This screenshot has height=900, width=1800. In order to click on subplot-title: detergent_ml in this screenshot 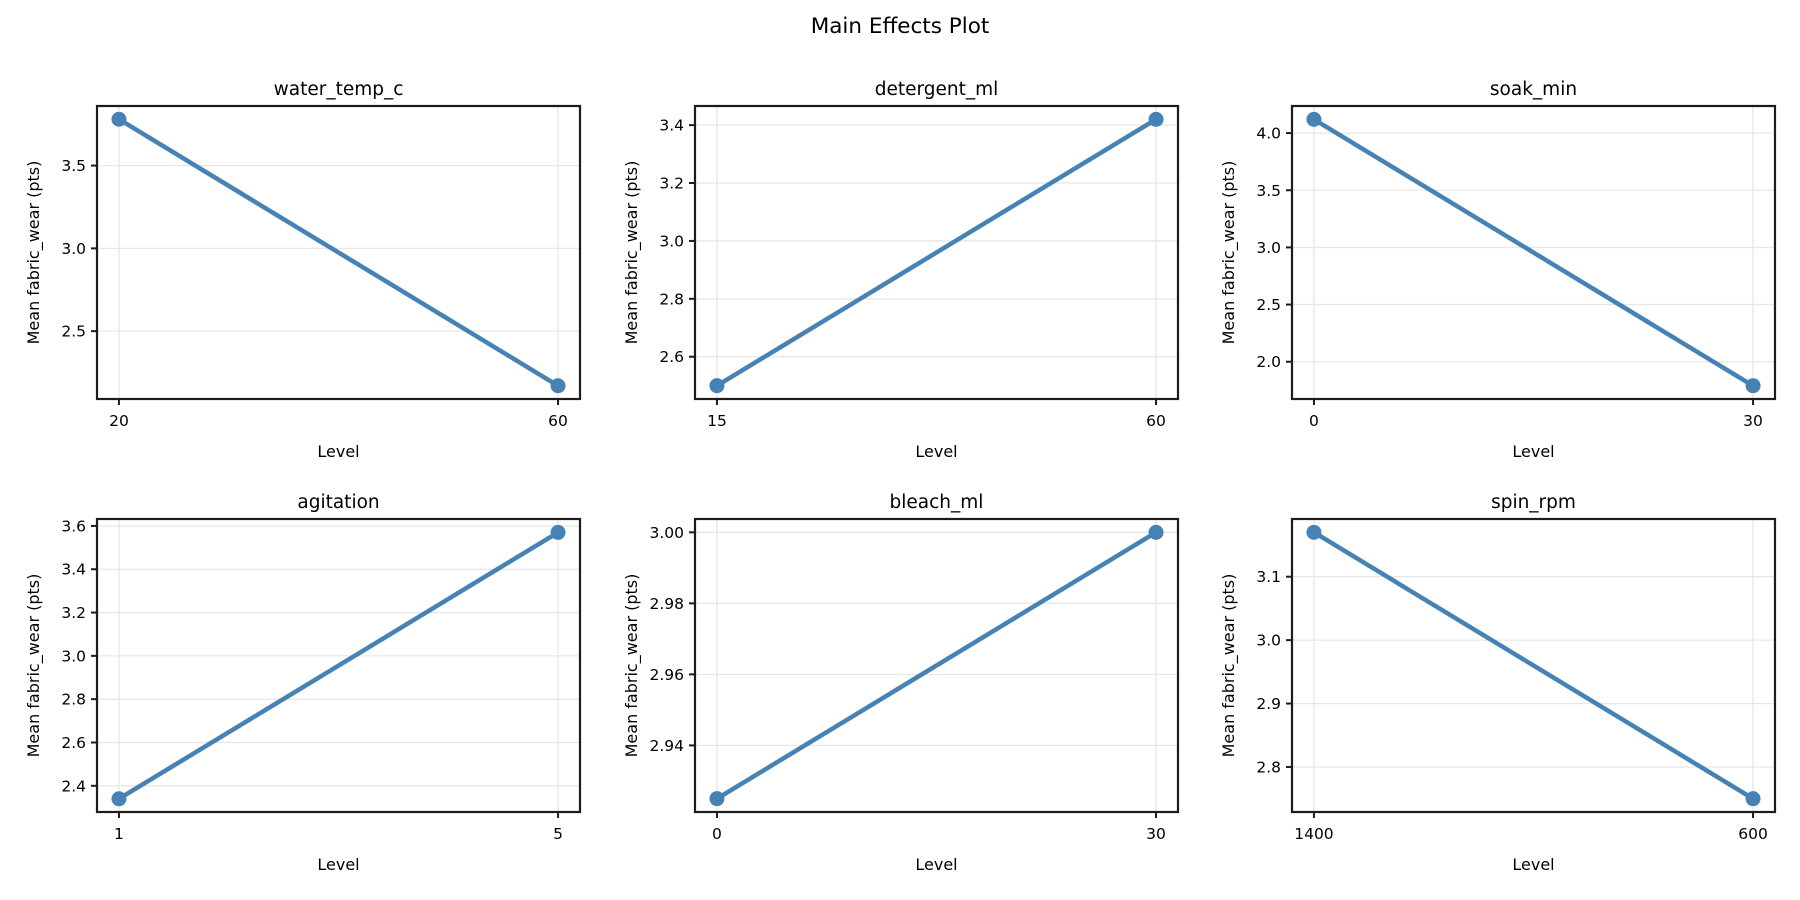, I will do `click(937, 89)`.